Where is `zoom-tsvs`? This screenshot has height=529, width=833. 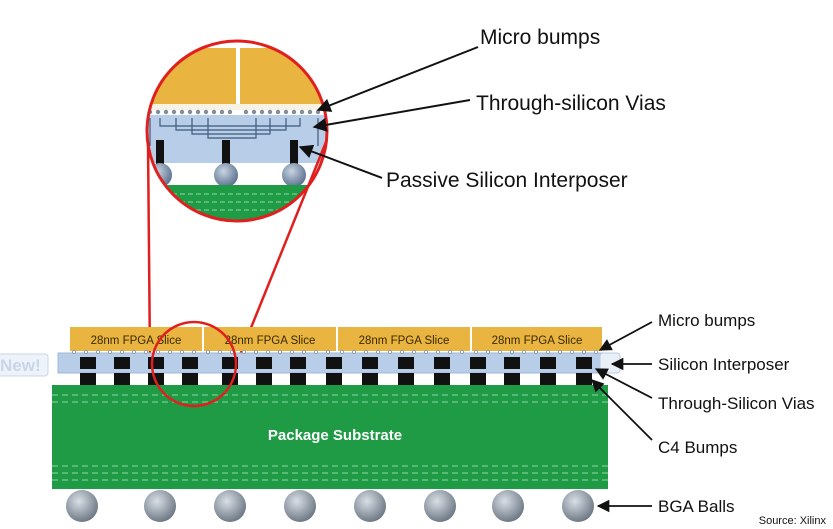 zoom-tsvs is located at coordinates (227, 152).